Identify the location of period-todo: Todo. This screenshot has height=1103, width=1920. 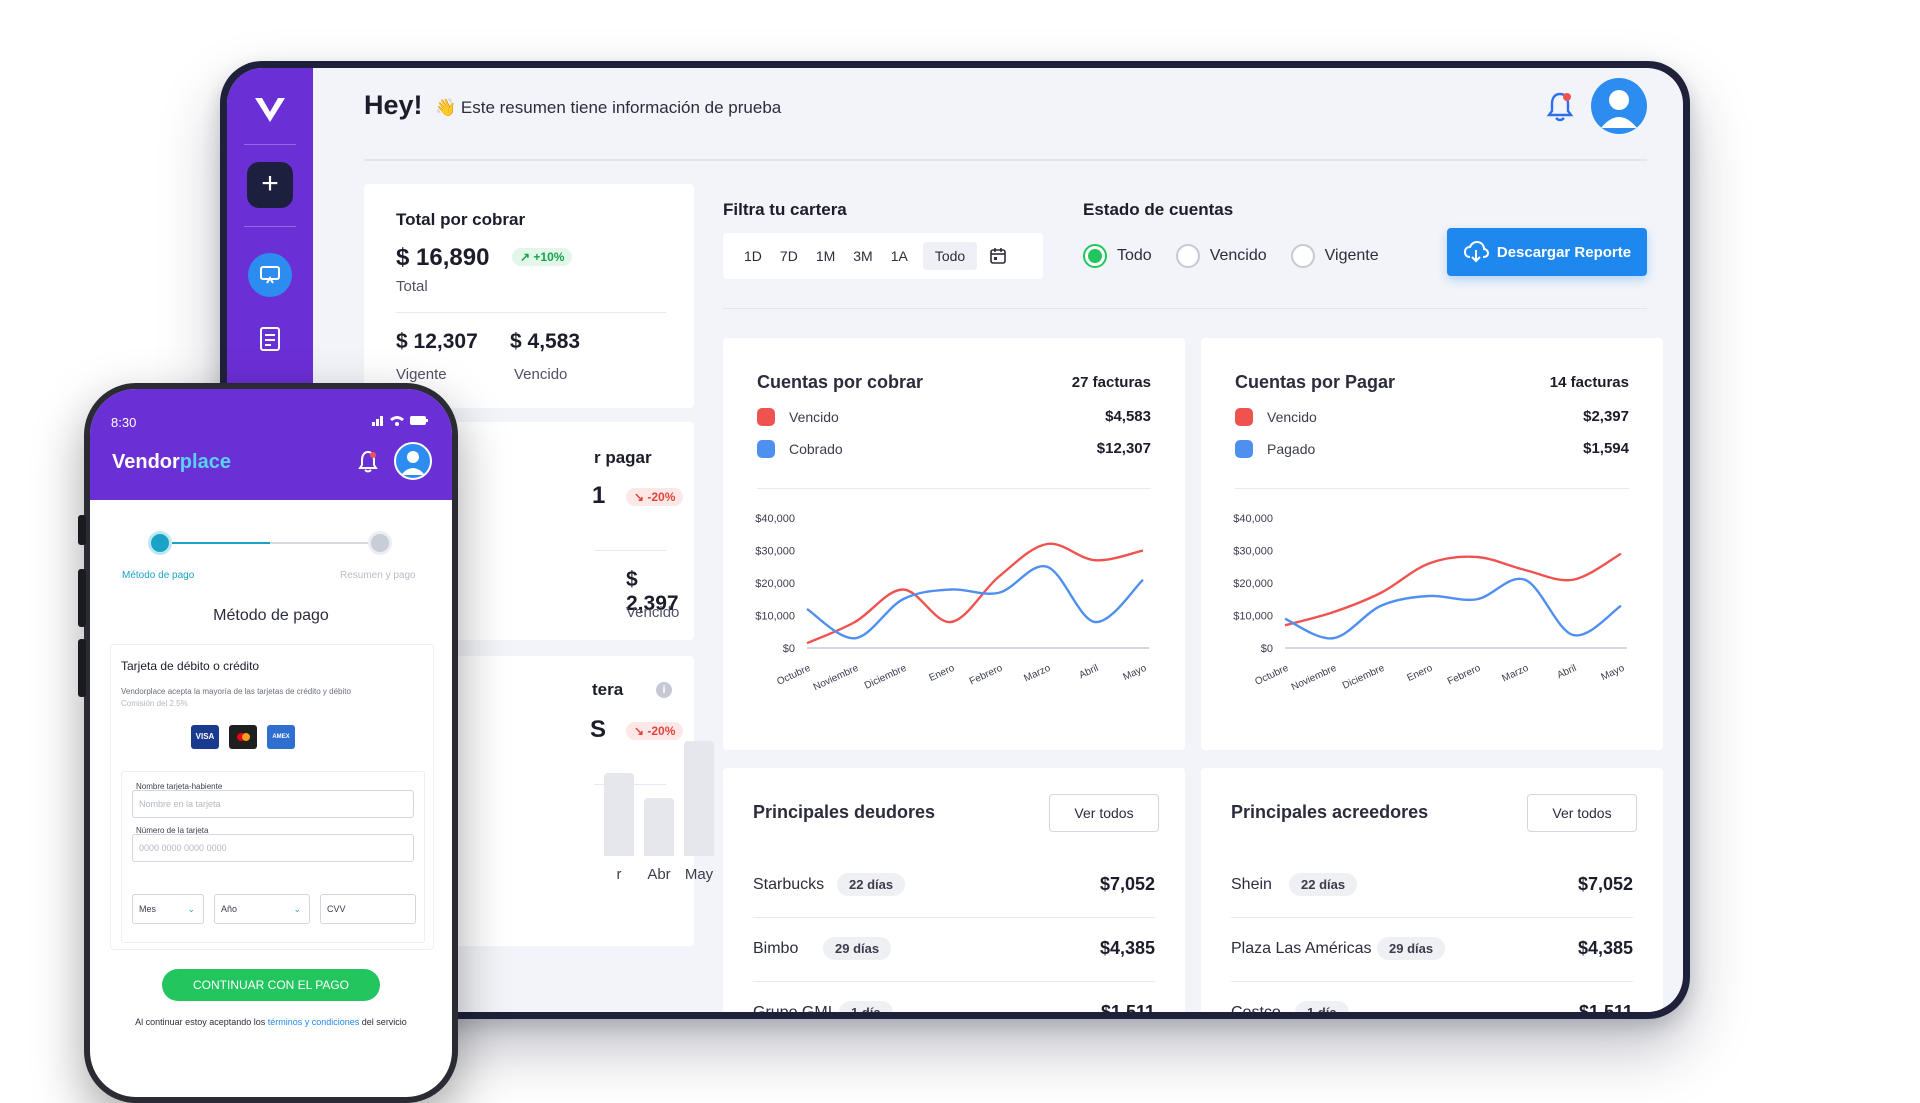
(950, 256).